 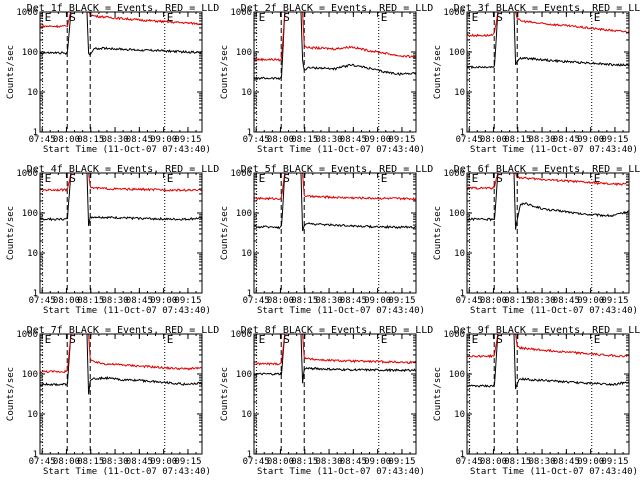 I want to click on panel-title: Det 4f BLACK = Events, RED = LLD, so click(x=123, y=169).